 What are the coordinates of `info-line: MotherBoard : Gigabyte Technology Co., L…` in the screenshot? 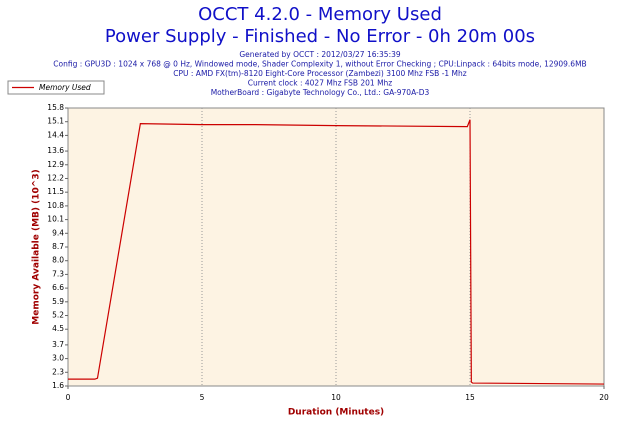 It's located at (320, 92).